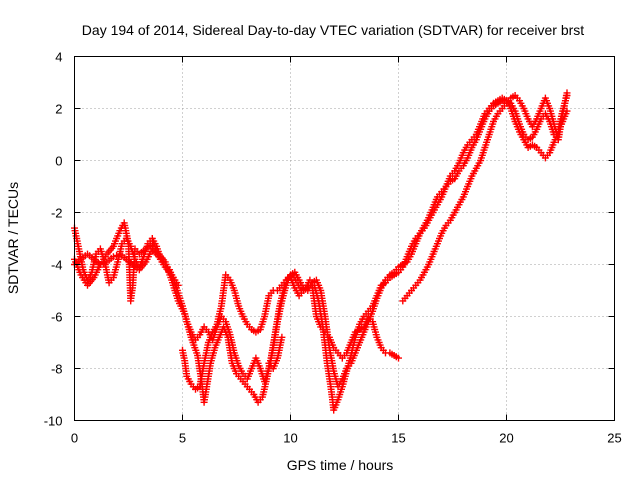  I want to click on x-tick-label: 25, so click(614, 438).